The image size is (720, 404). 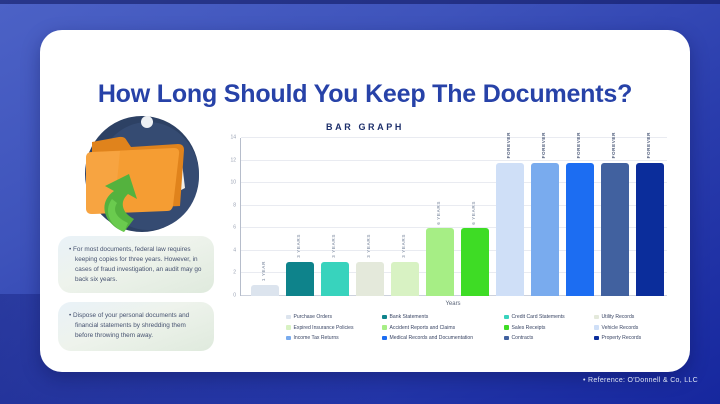 I want to click on legend-item: Utility Records, so click(x=630, y=317).